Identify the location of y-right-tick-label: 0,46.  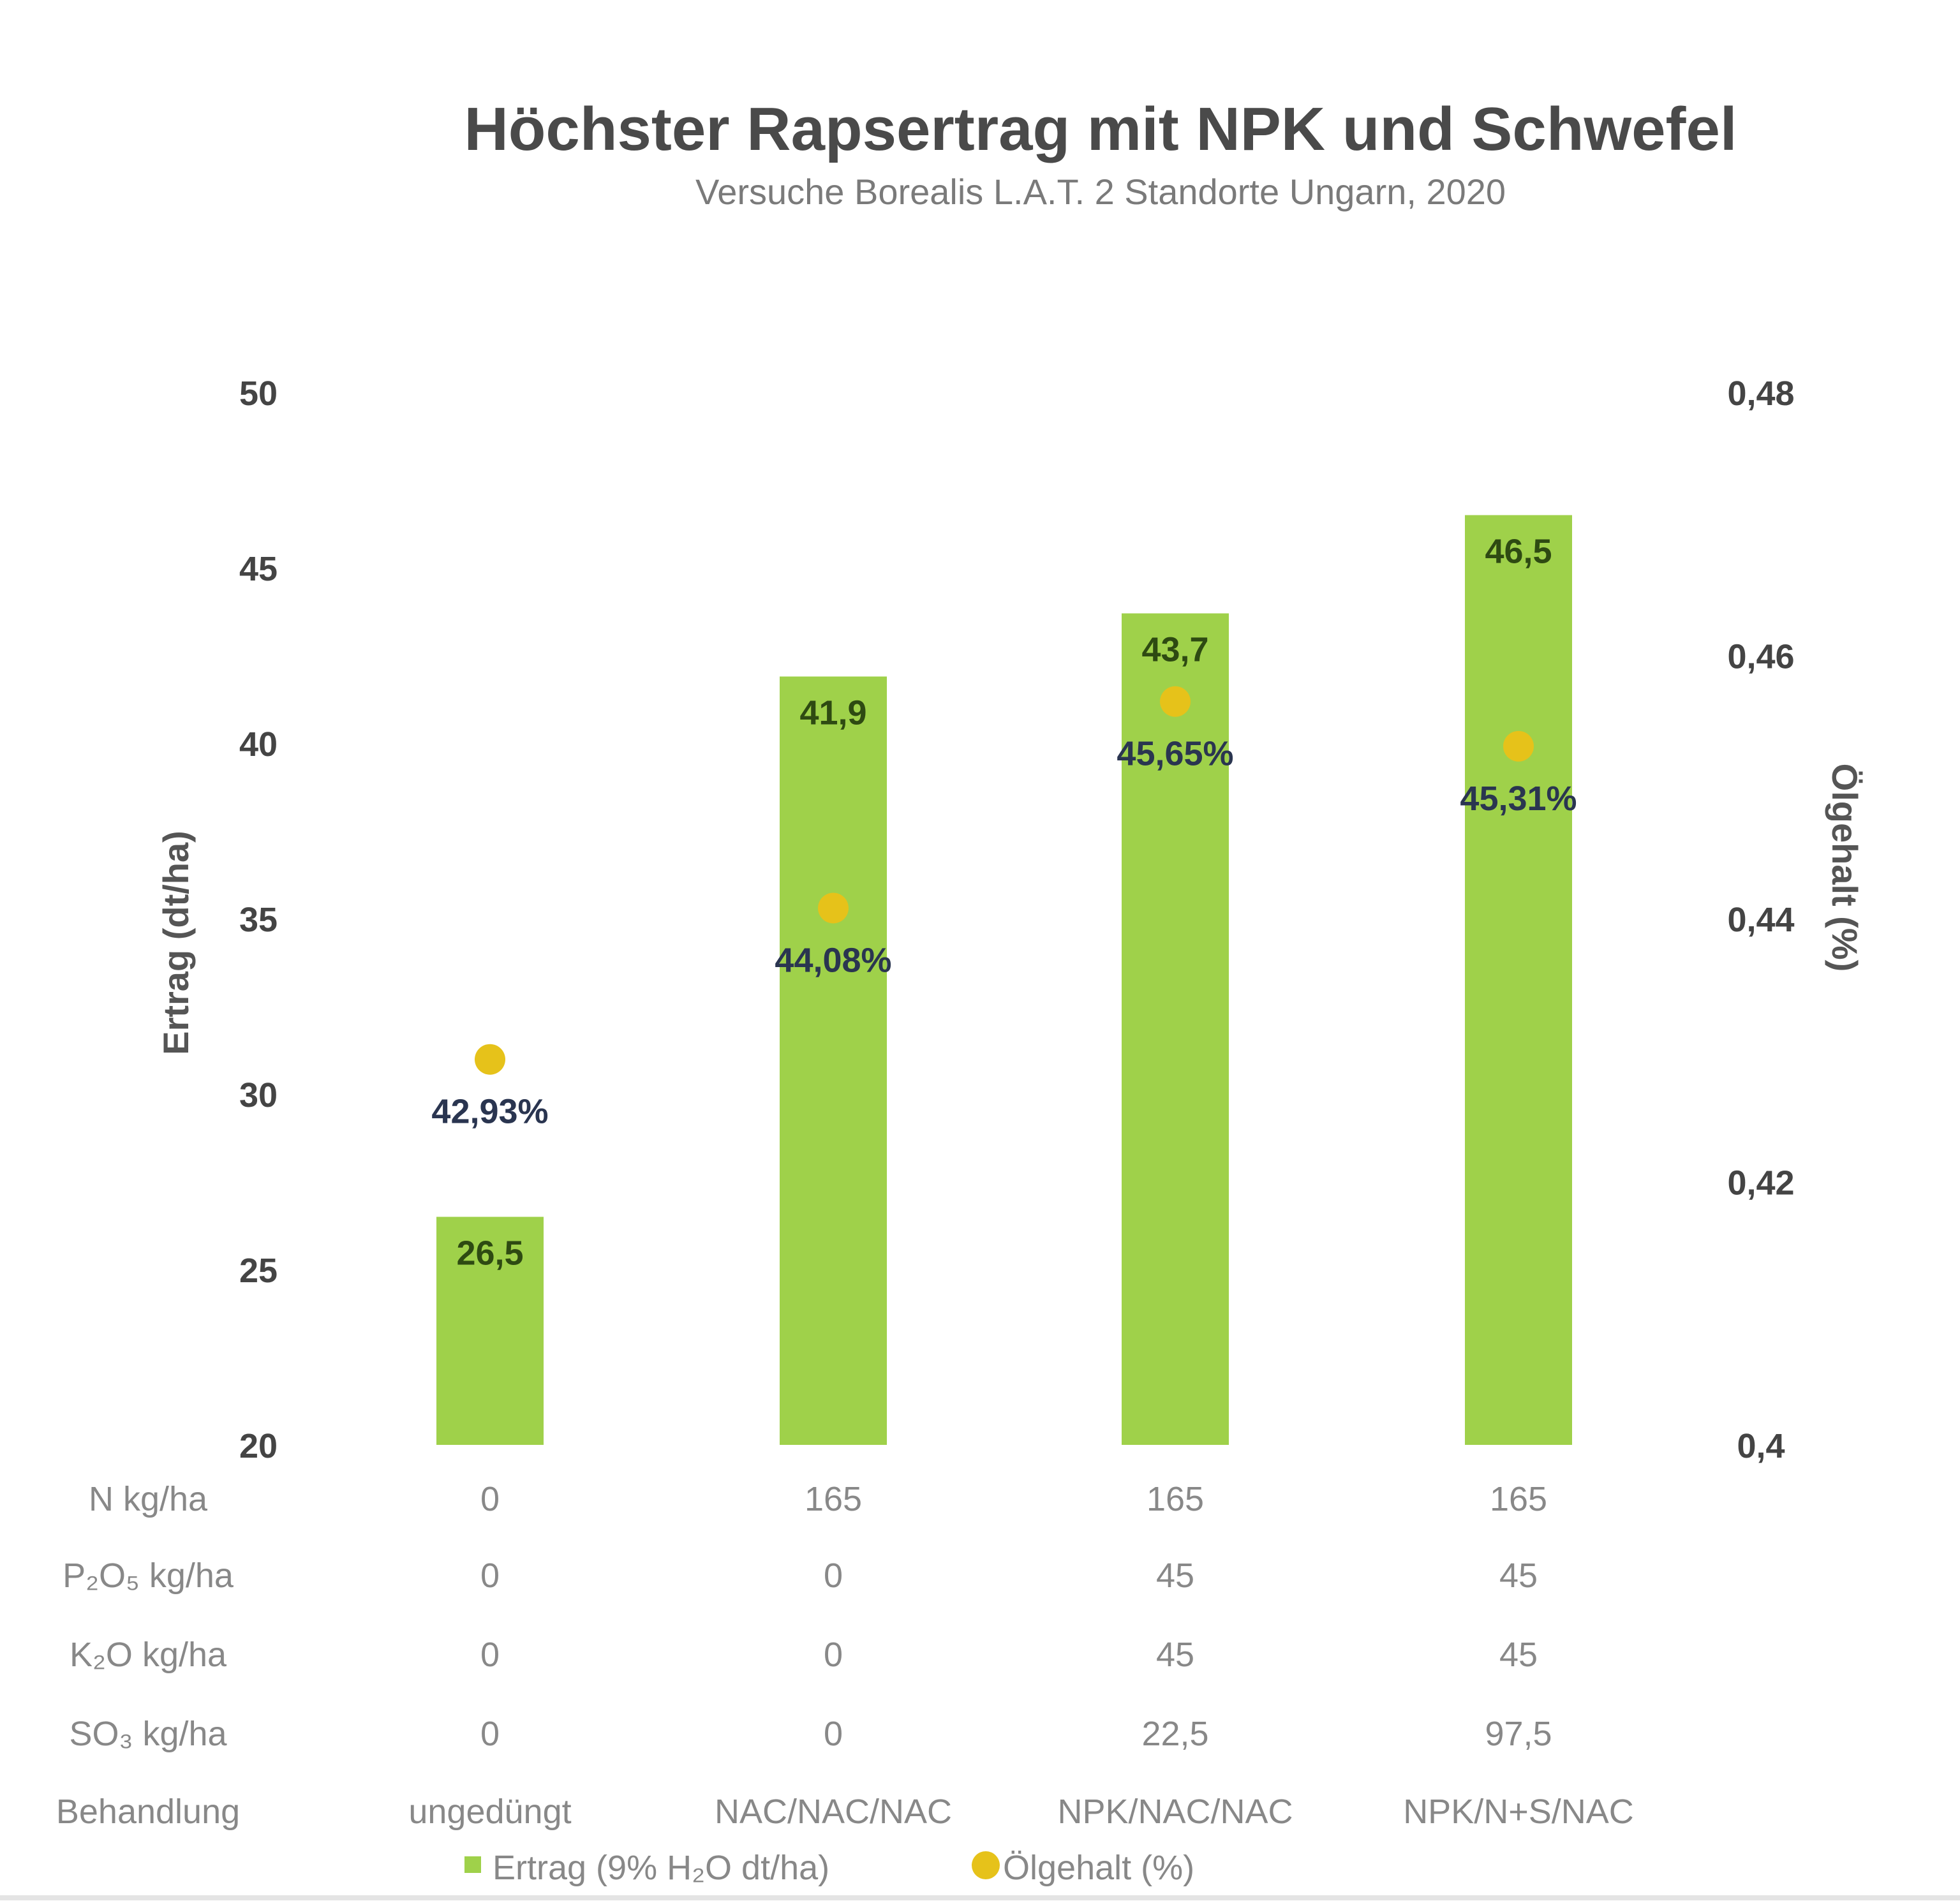
(1760, 657).